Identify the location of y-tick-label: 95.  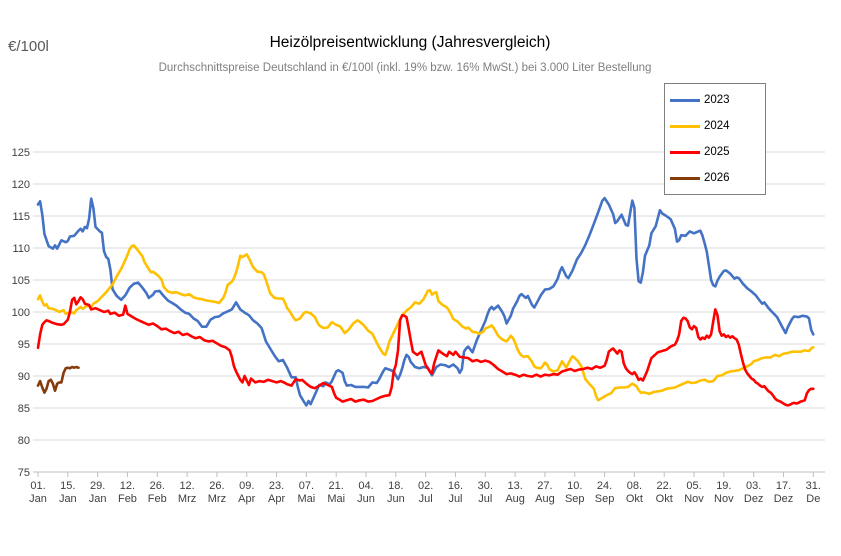
(24, 345).